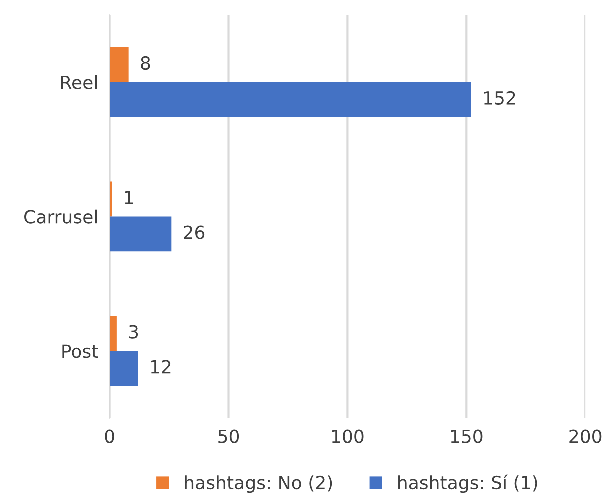 The width and height of the screenshot is (610, 504). Describe the element at coordinates (161, 367) in the screenshot. I see `data-label: 12` at that location.